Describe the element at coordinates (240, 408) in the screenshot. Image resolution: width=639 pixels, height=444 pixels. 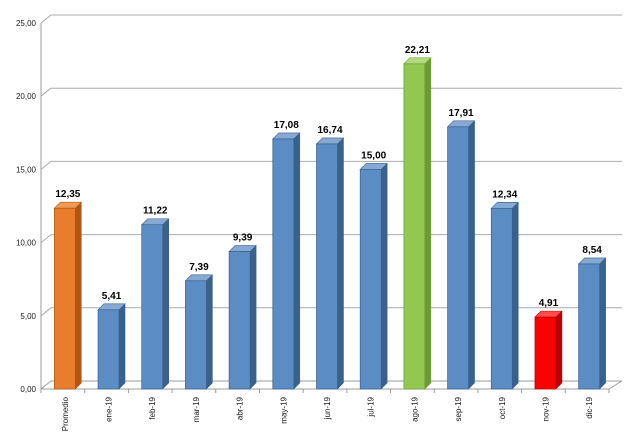
I see `category-label: abr-19` at that location.